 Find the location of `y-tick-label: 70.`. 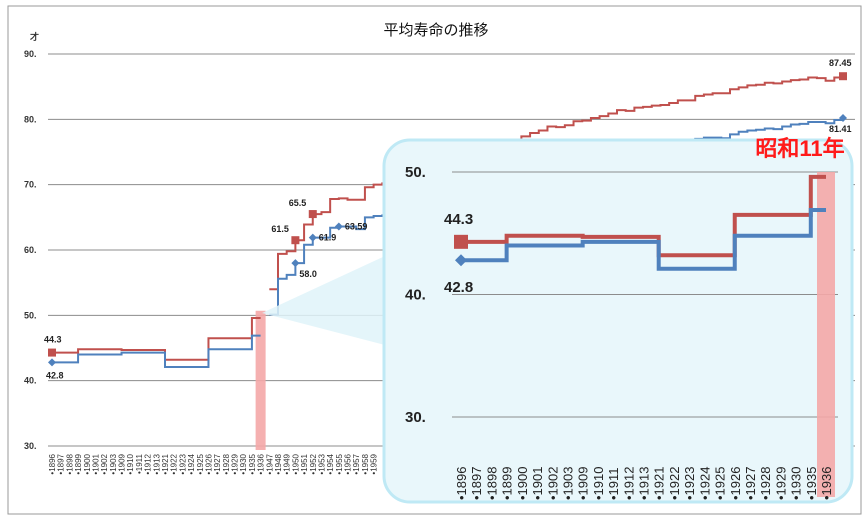

y-tick-label: 70. is located at coordinates (30, 185).